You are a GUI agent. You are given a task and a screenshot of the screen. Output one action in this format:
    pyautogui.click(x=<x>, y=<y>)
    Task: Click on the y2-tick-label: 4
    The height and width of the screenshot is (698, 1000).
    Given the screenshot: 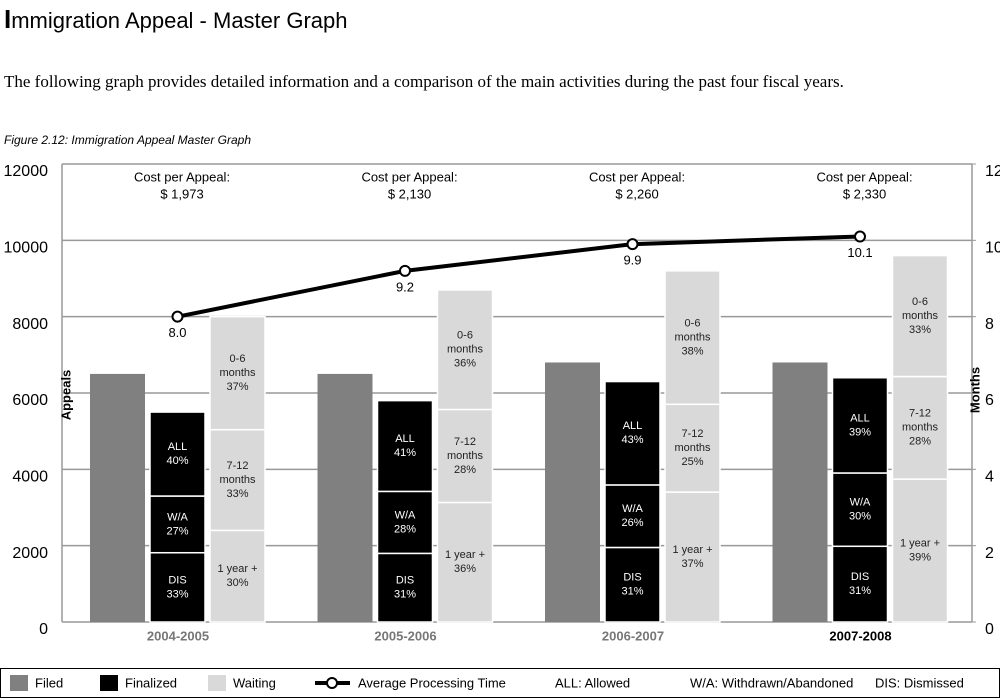 What is the action you would take?
    pyautogui.click(x=989, y=477)
    